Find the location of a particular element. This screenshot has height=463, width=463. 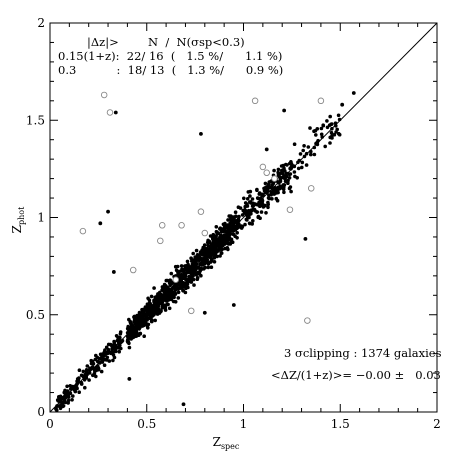

legend-row-03: 0.3 : 18/ 13 ( 1.3 %/ 0.9 %) is located at coordinates (170, 70).